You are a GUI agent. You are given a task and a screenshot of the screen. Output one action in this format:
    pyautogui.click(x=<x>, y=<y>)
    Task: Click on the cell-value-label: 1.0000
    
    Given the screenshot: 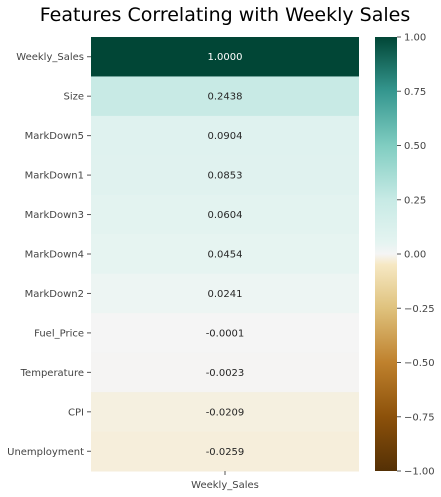 What is the action you would take?
    pyautogui.click(x=225, y=57)
    